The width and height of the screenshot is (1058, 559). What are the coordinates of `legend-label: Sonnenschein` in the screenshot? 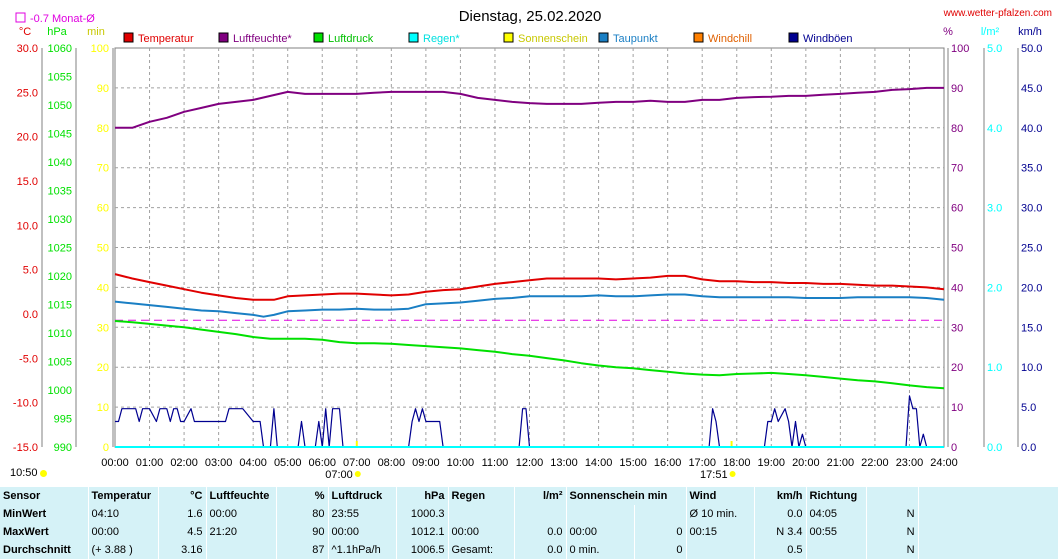 It's located at (553, 39).